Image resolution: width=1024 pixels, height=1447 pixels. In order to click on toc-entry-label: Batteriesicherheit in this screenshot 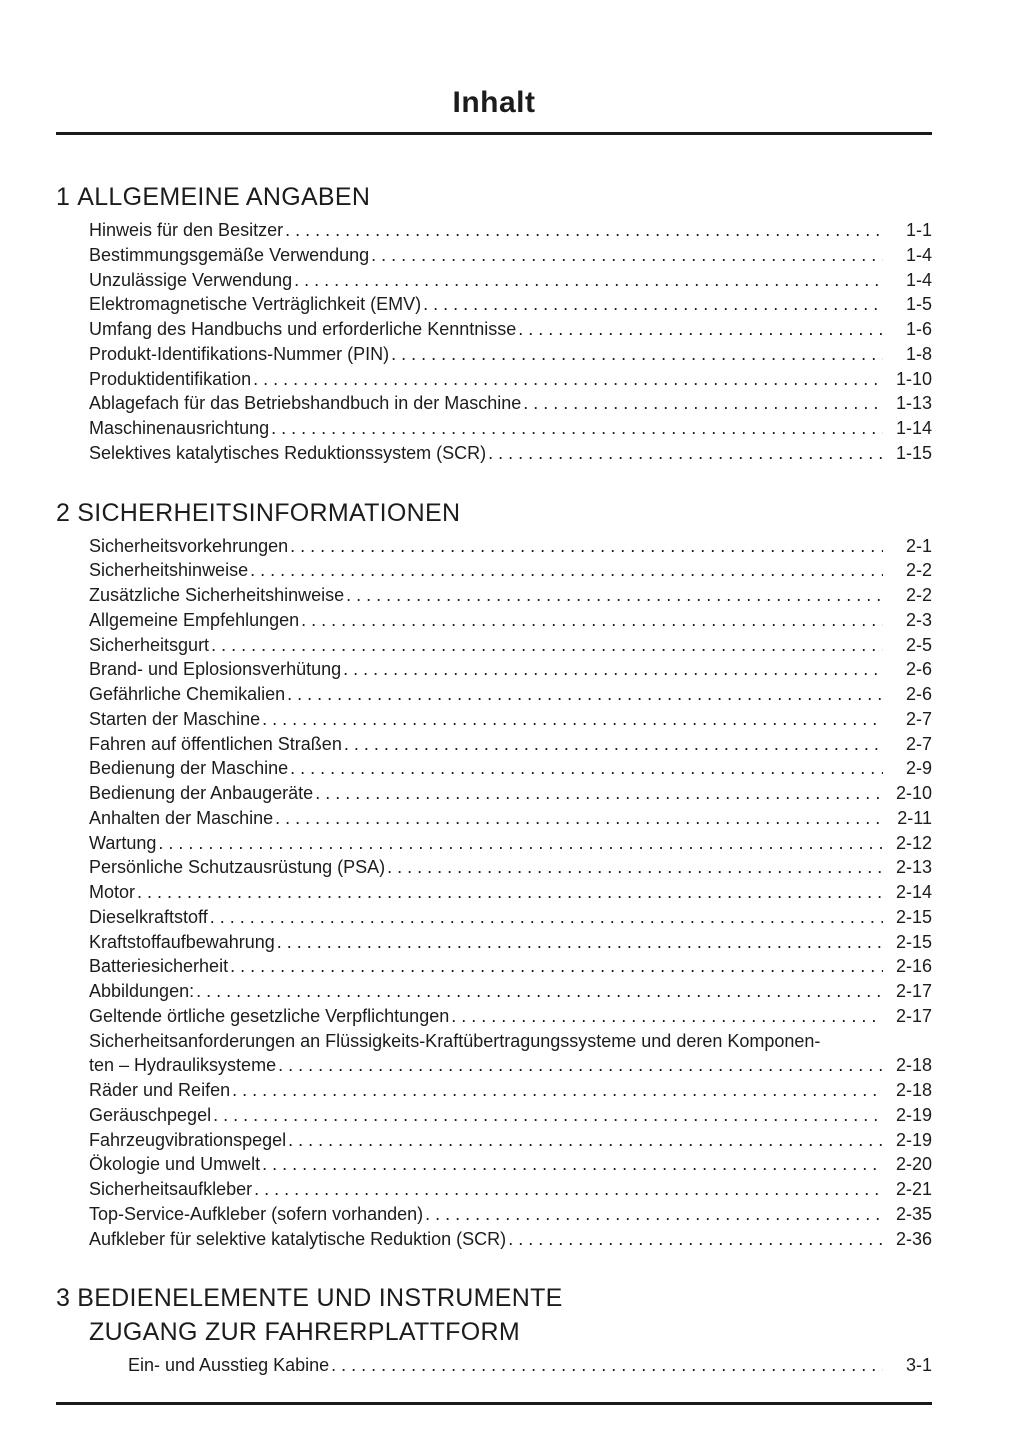, I will do `click(159, 966)`.